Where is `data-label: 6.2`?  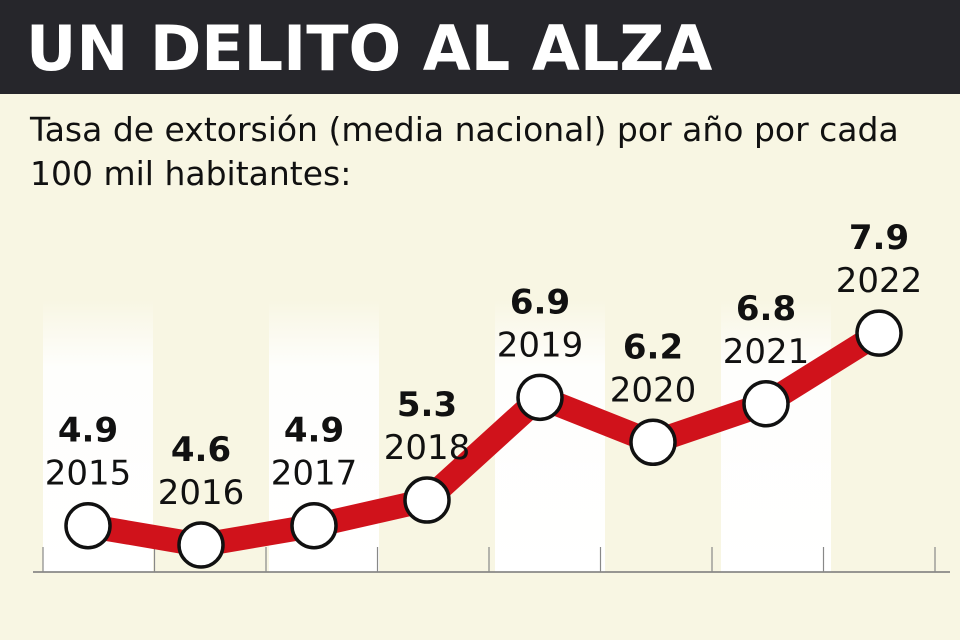
data-label: 6.2 is located at coordinates (653, 347).